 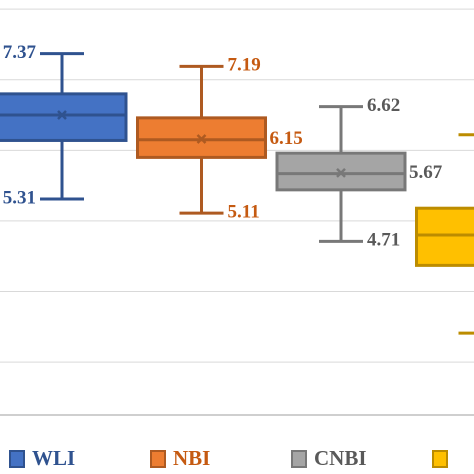 What do you see at coordinates (53, 458) in the screenshot?
I see `legend-label: WLI` at bounding box center [53, 458].